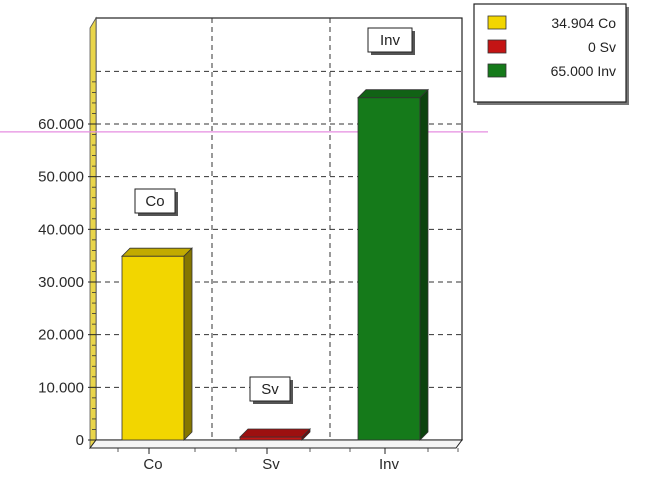 The width and height of the screenshot is (645, 480). I want to click on y-tick-label: 50.000, so click(61, 177).